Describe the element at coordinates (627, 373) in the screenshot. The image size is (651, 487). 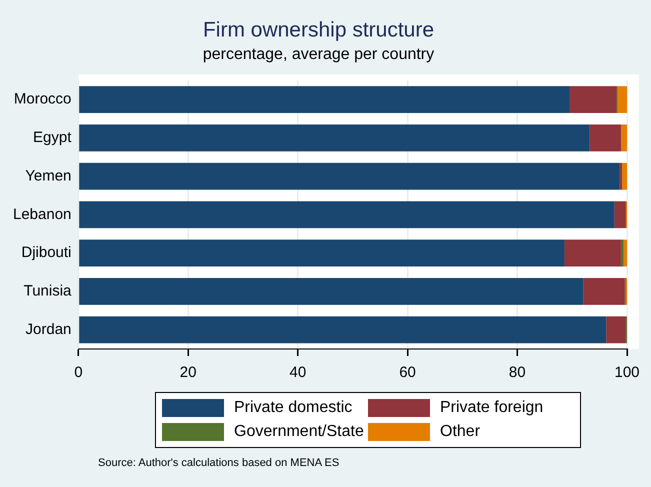
I see `x-tick-label: 100` at that location.